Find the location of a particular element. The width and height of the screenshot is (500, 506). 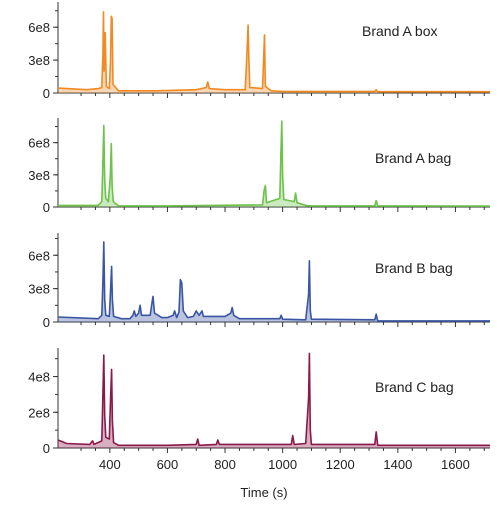

panel-label: Brand A bag is located at coordinates (413, 158).